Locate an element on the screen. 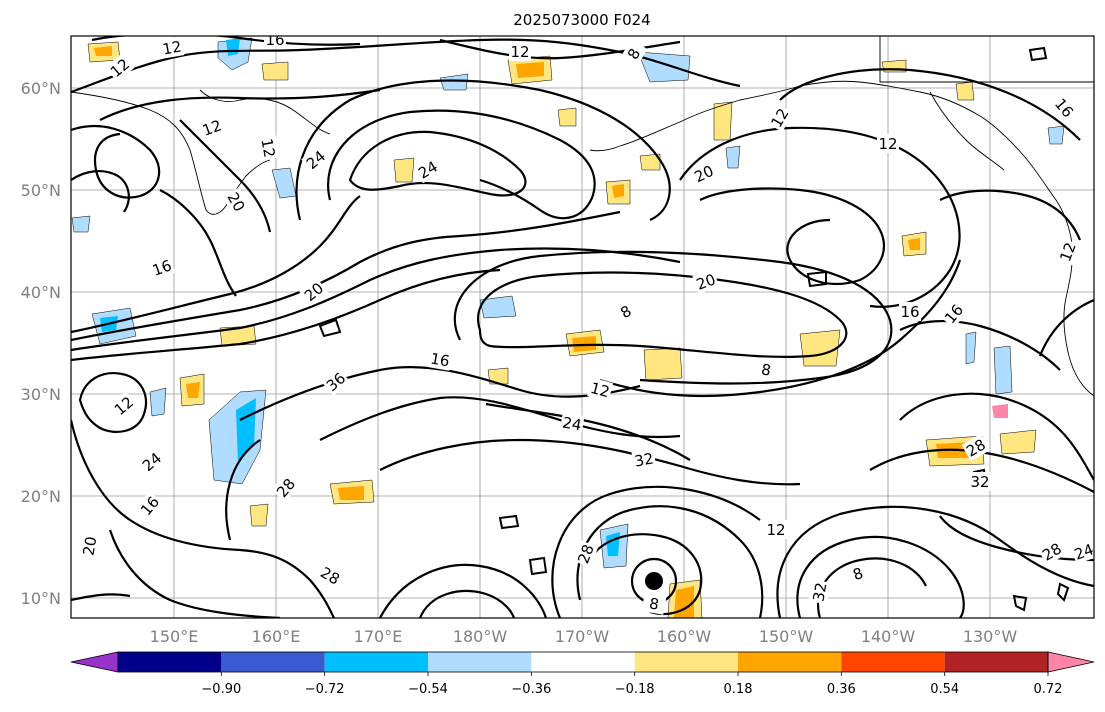  contour-label-text: 24 is located at coordinates (572, 423).